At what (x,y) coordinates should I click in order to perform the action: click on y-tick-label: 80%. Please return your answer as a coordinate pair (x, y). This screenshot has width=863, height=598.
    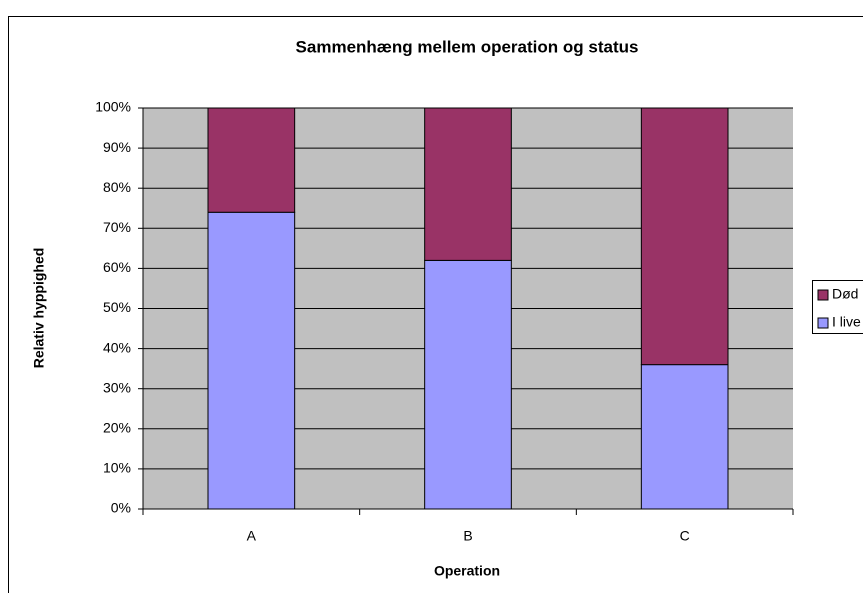
    Looking at the image, I should click on (117, 187).